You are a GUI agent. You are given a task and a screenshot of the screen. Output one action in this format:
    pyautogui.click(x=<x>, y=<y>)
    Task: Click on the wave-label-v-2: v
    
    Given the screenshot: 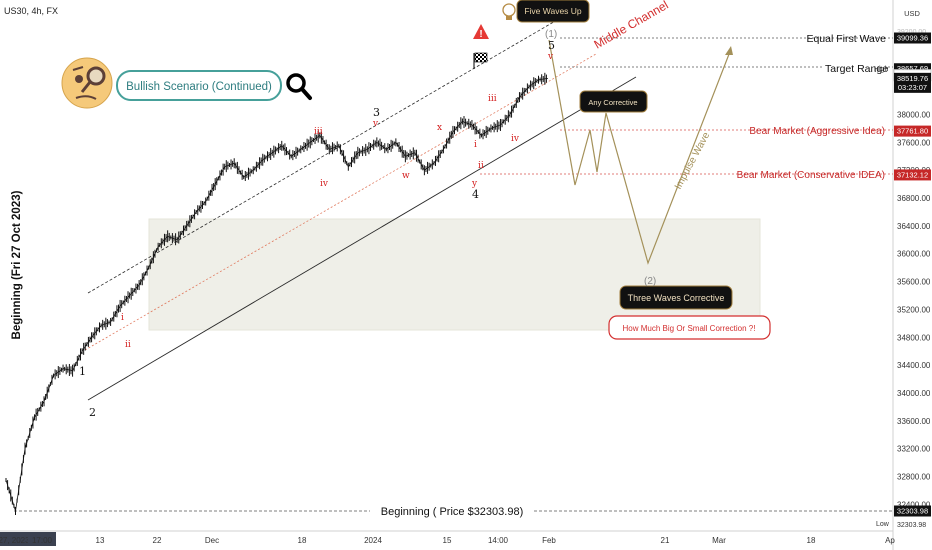 What is the action you would take?
    pyautogui.click(x=550, y=57)
    